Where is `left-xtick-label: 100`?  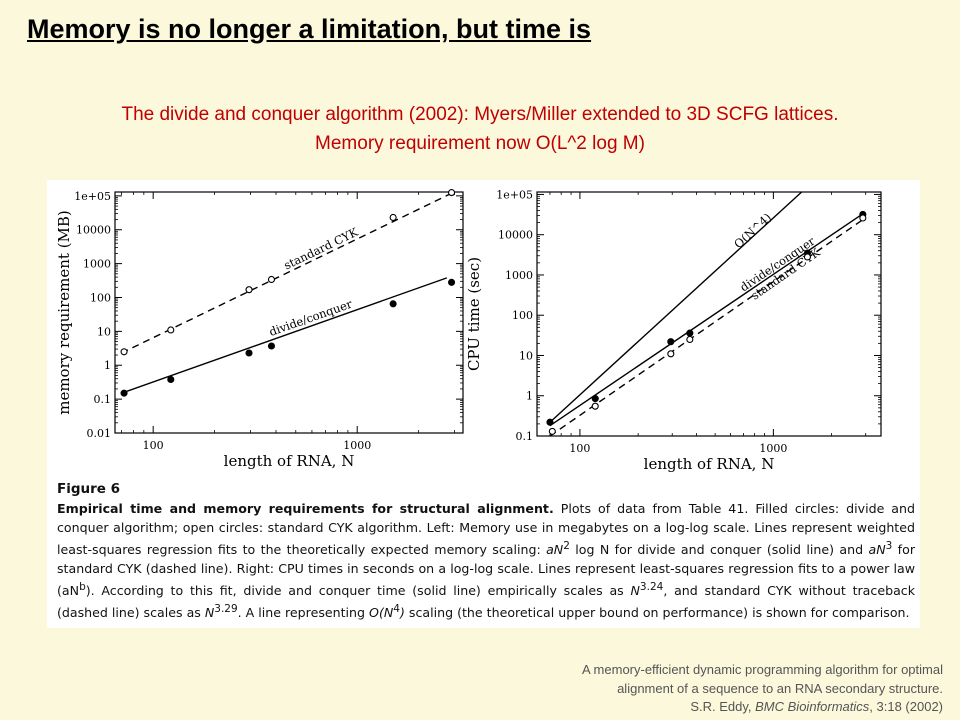
left-xtick-label: 100 is located at coordinates (153, 445).